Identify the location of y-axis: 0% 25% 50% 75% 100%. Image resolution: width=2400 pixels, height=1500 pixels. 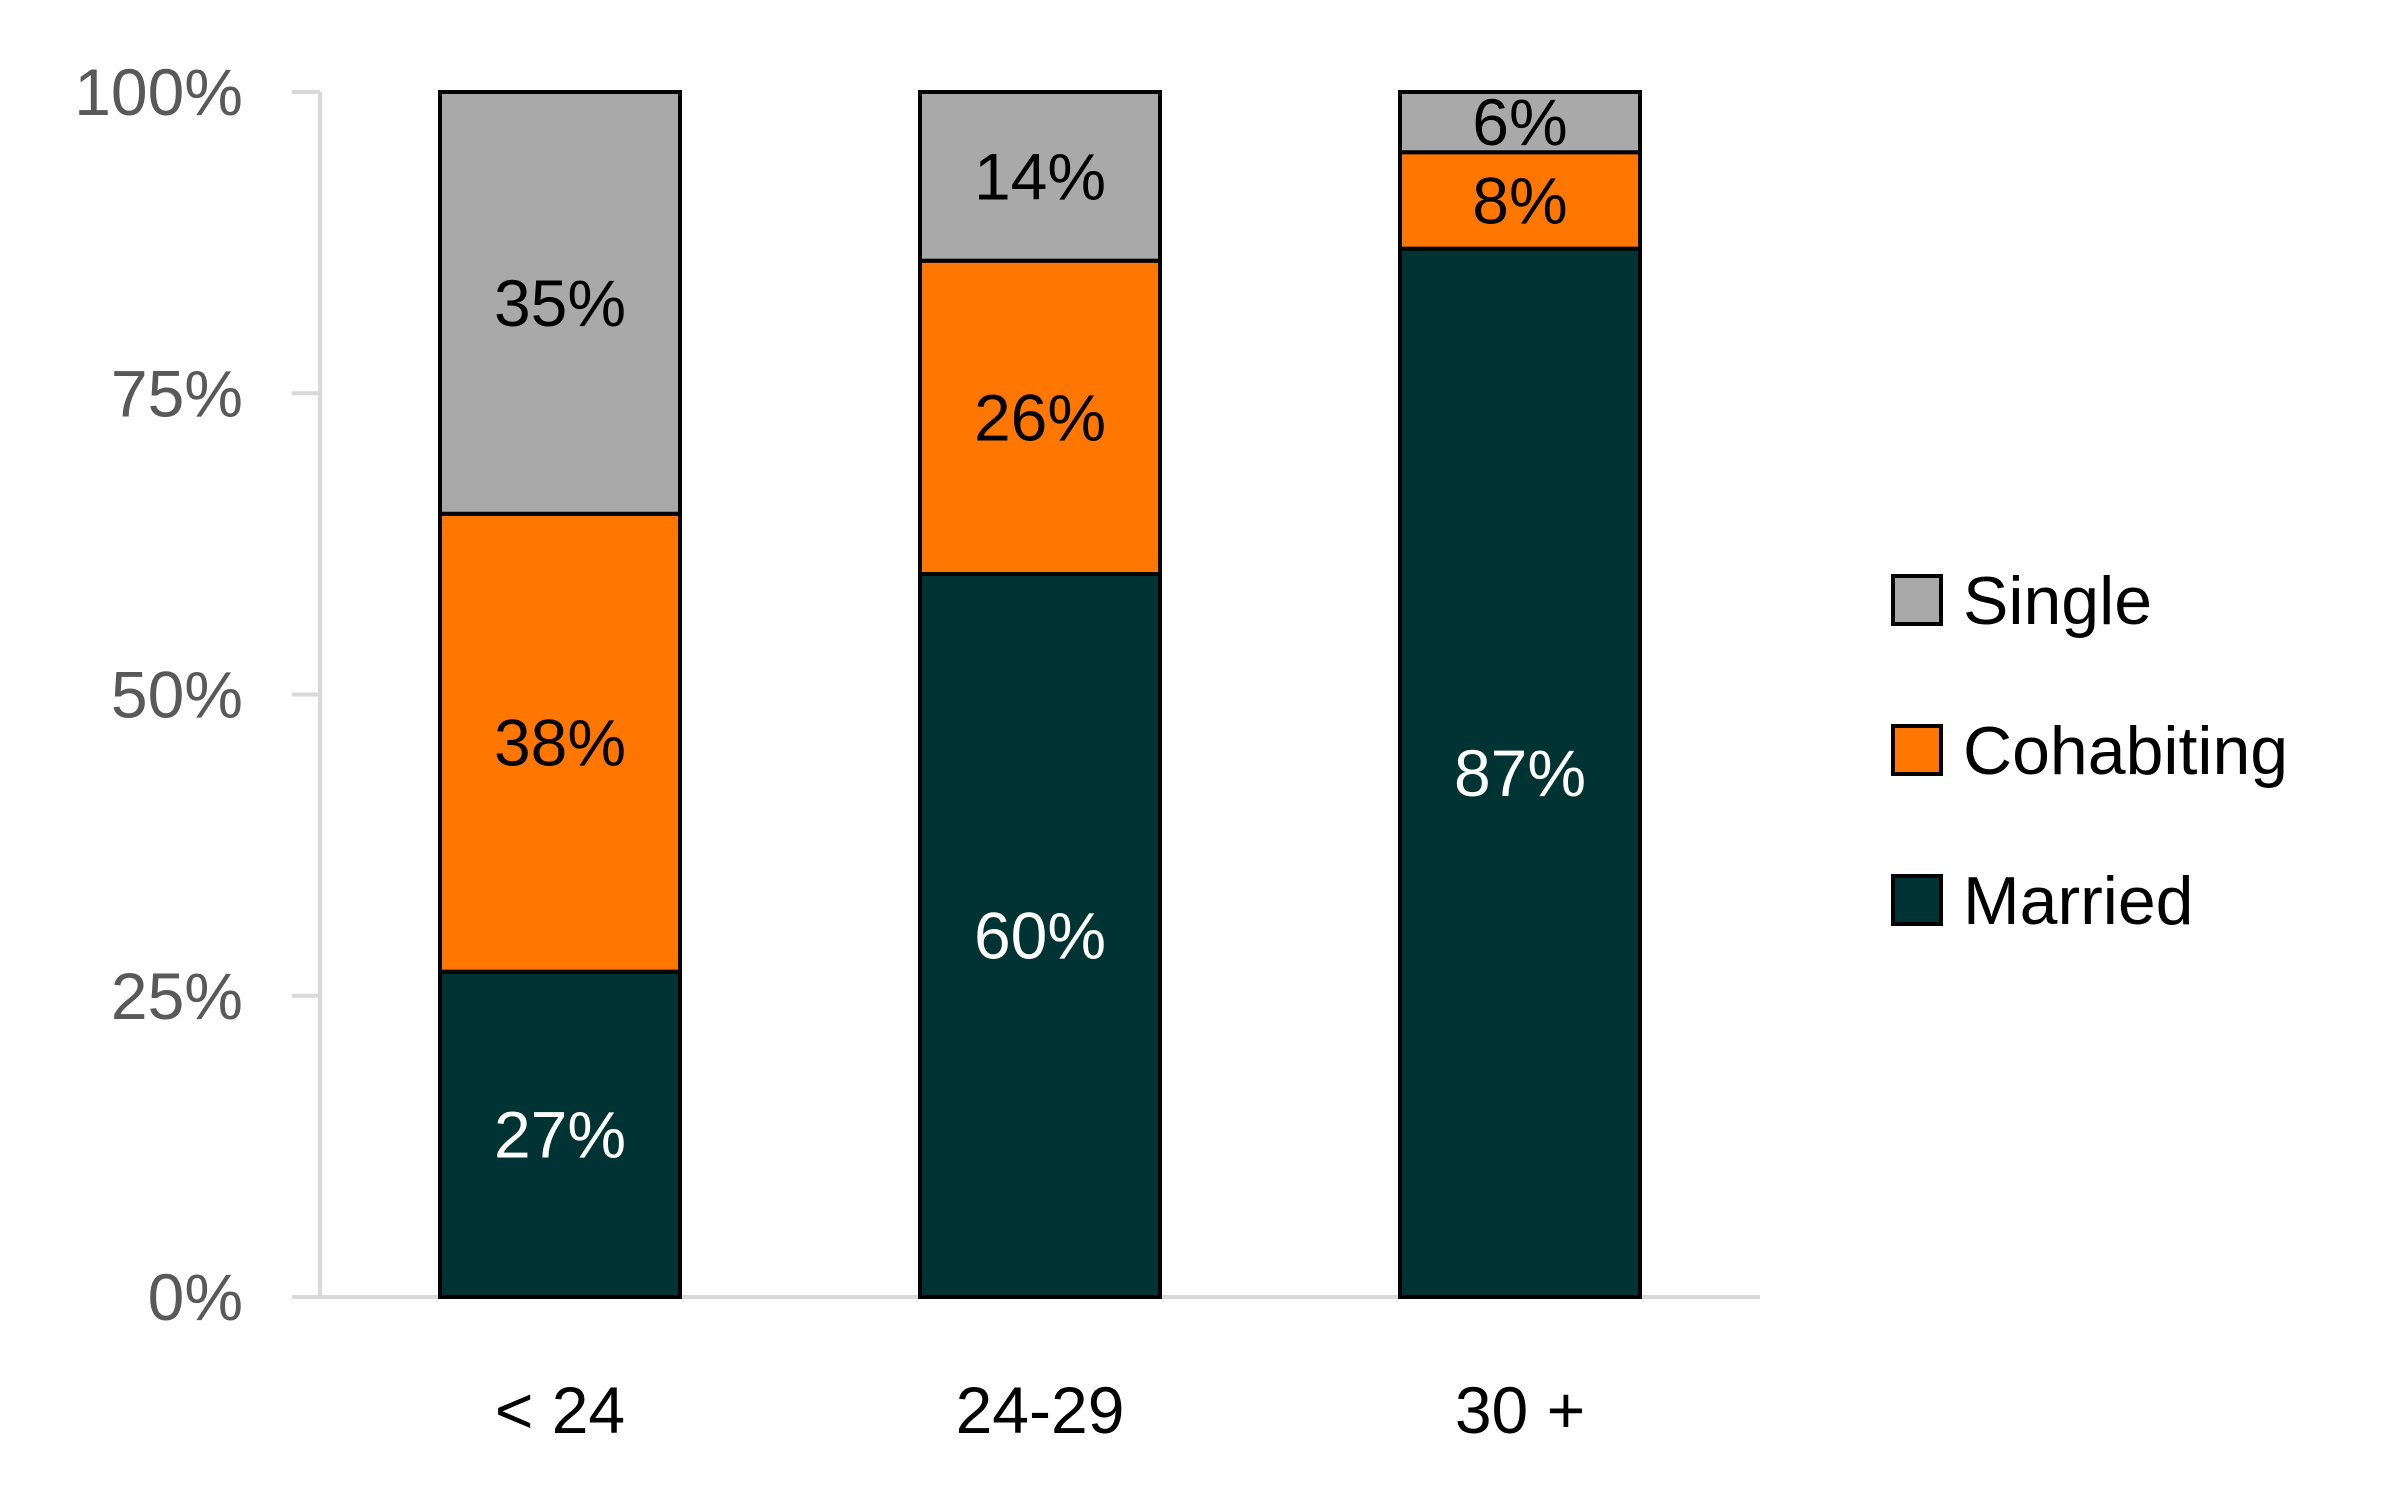
(198, 694).